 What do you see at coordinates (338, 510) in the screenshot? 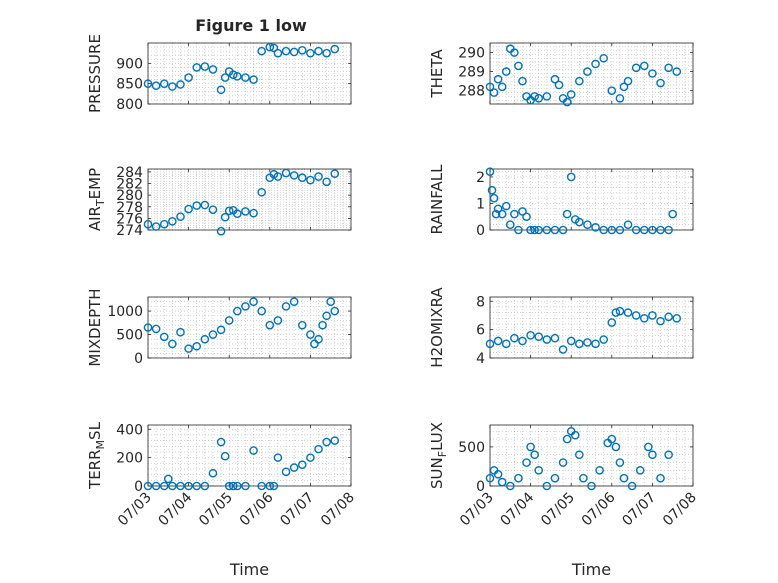
I see `x-tick-label: 07/08` at bounding box center [338, 510].